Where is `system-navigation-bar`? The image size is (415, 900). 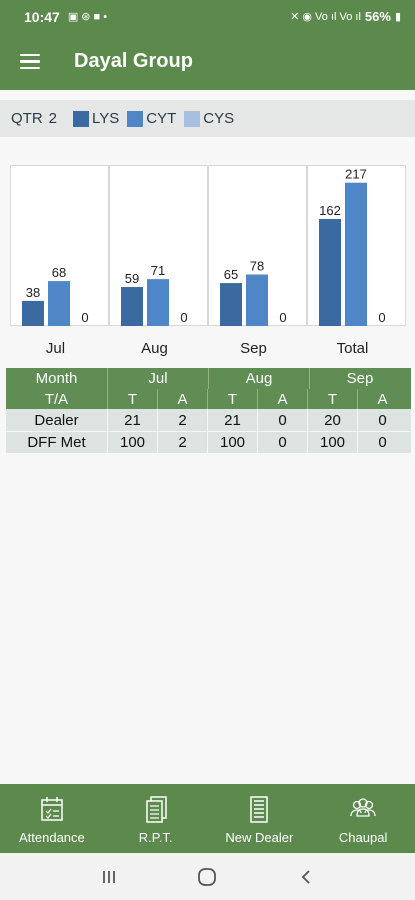
system-navigation-bar is located at coordinates (207, 876).